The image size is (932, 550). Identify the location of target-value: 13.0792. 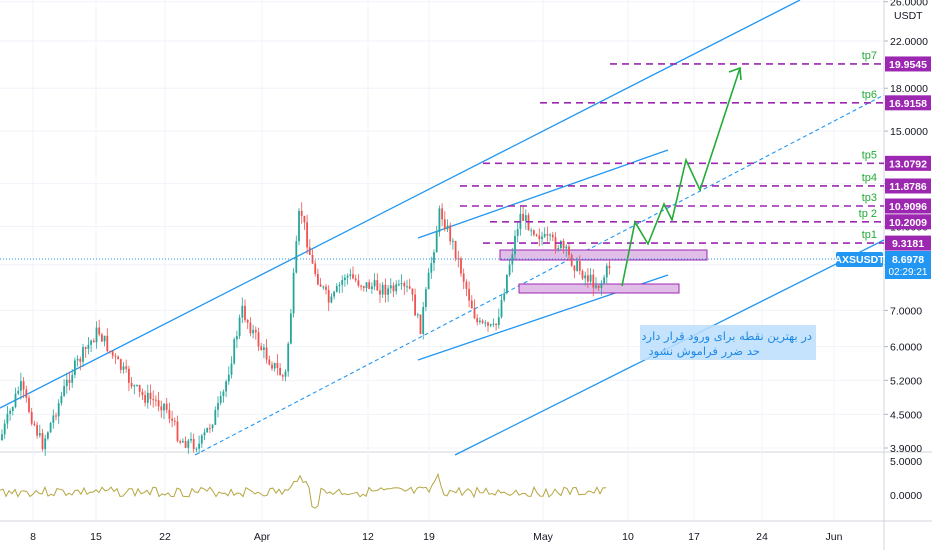
(908, 164).